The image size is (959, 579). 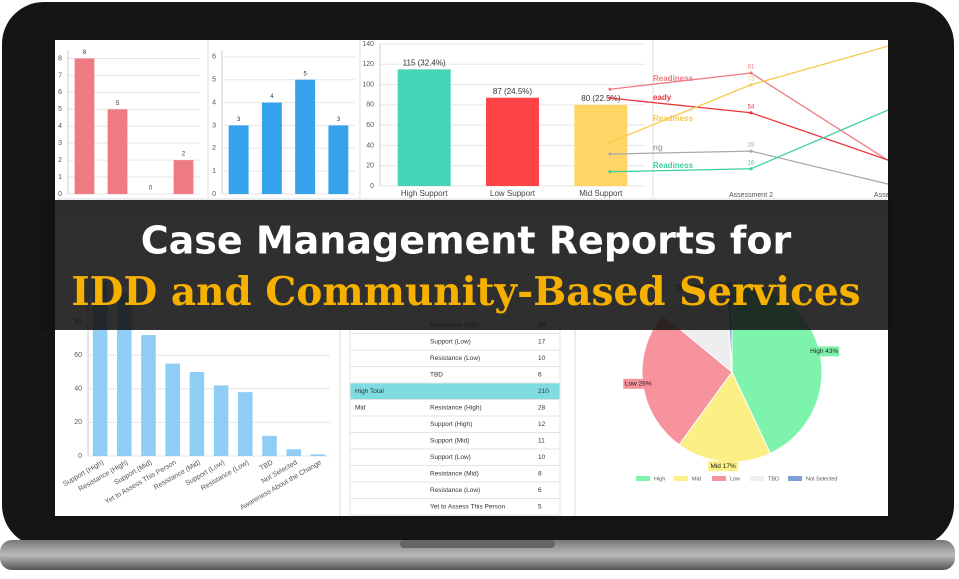 What do you see at coordinates (449, 440) in the screenshot?
I see `table-cell: Support (Mid)` at bounding box center [449, 440].